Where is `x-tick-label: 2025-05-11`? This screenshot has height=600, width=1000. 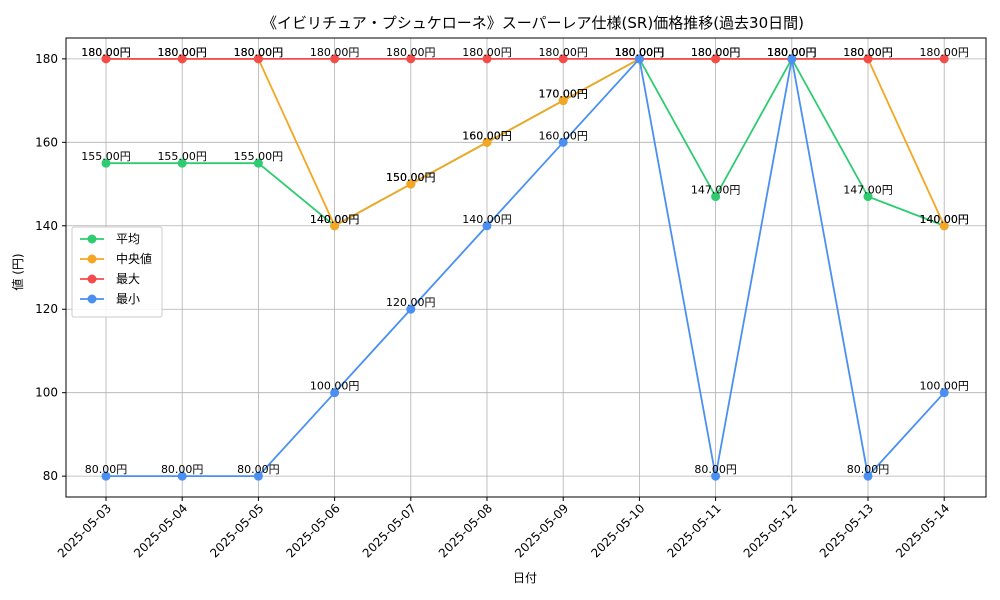 x-tick-label: 2025-05-11 is located at coordinates (694, 530).